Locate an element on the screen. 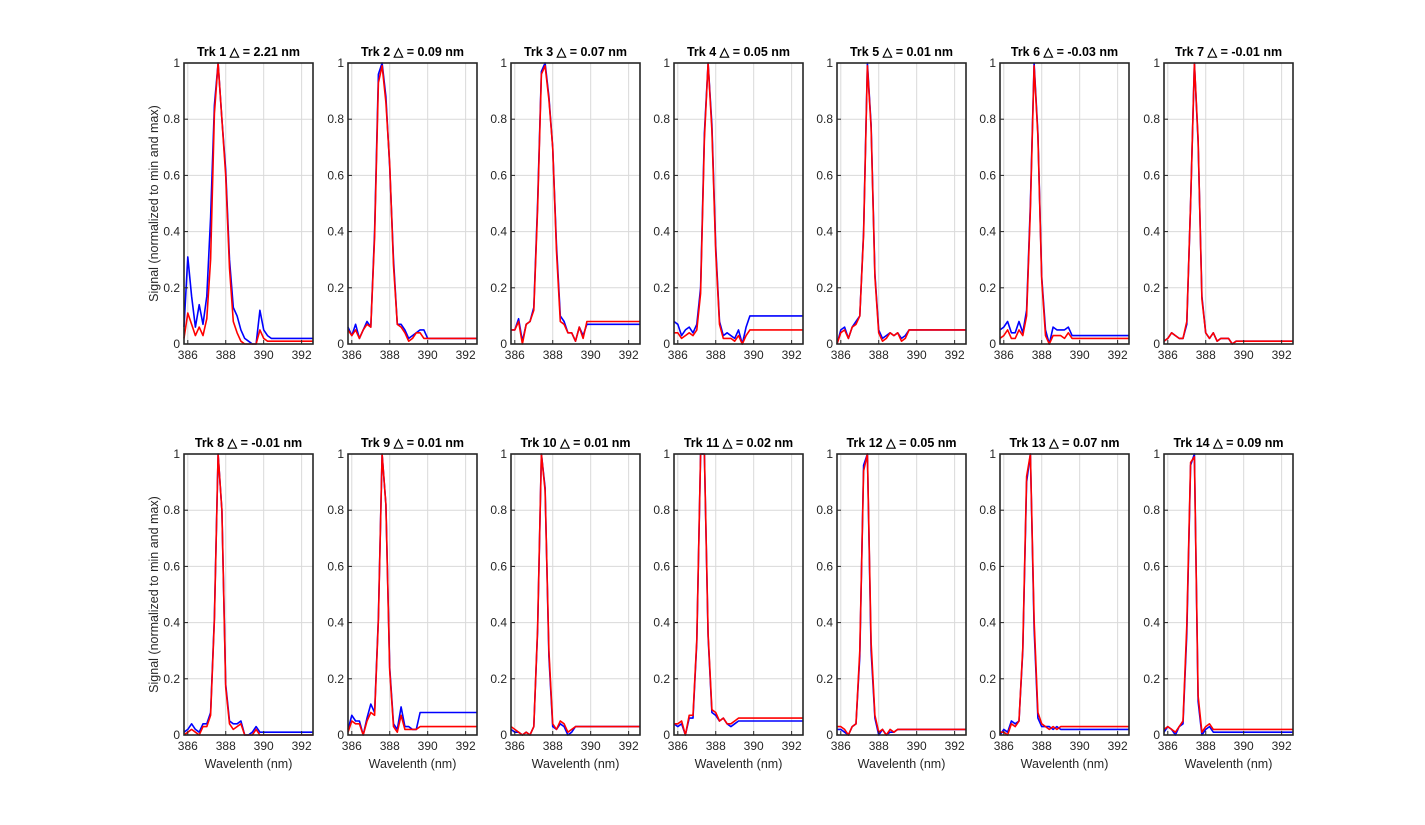 The height and width of the screenshot is (825, 1425). subplot-title: Trk 12 △ = 0.05 nm is located at coordinates (901, 443).